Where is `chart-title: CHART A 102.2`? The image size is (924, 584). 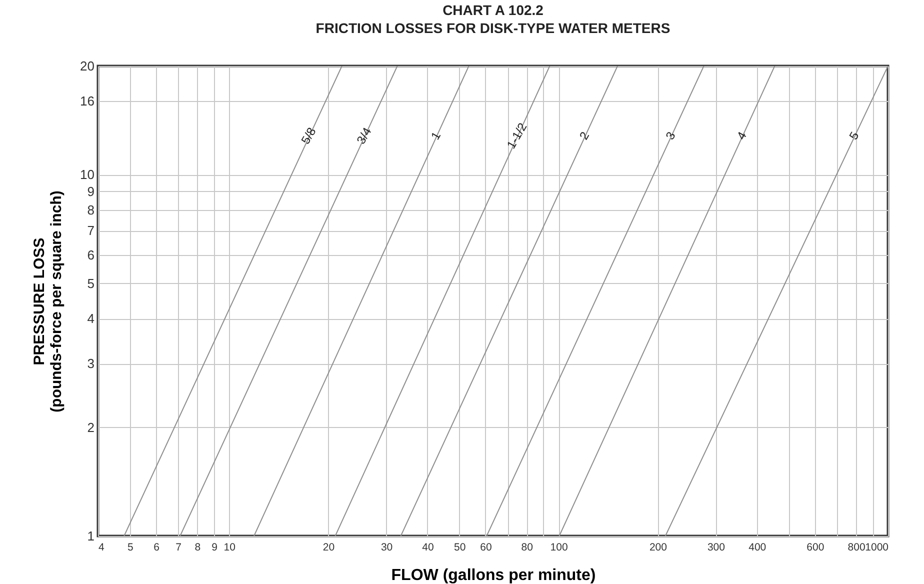
chart-title: CHART A 102.2 is located at coordinates (493, 10).